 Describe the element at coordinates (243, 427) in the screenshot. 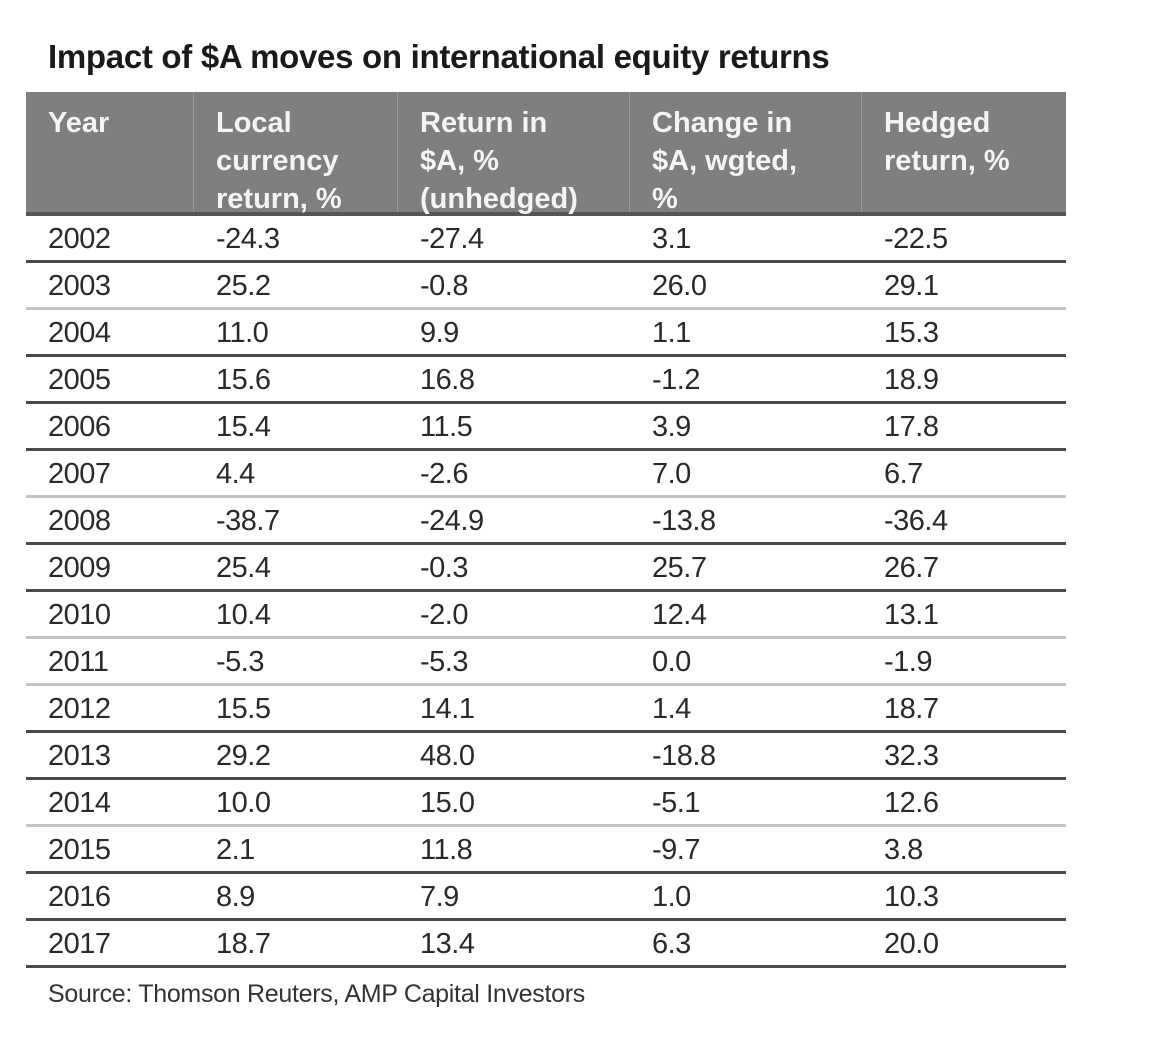

I see `cell-local: 15.4` at that location.